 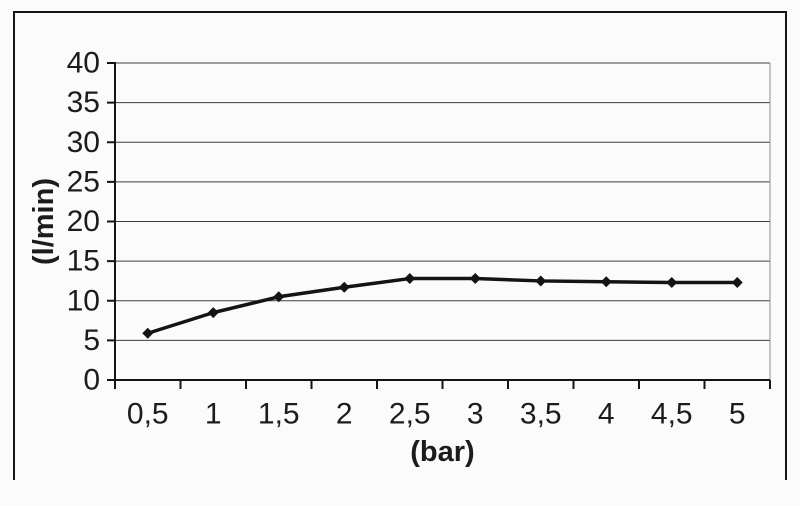 I want to click on x-tick-label-3: 1,5, so click(x=279, y=414).